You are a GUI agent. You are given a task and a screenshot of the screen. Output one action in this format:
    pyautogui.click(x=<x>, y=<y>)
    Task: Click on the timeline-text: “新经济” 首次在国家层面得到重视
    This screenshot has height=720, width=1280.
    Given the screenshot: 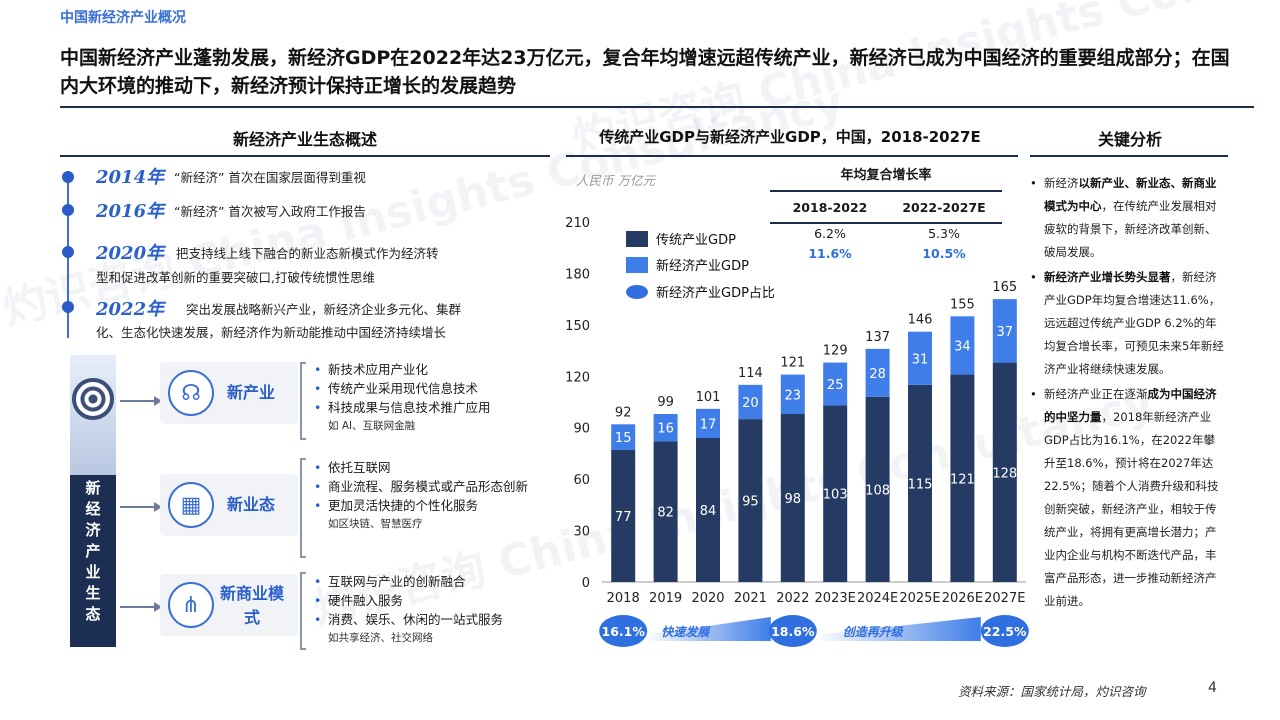 What is the action you would take?
    pyautogui.click(x=270, y=177)
    